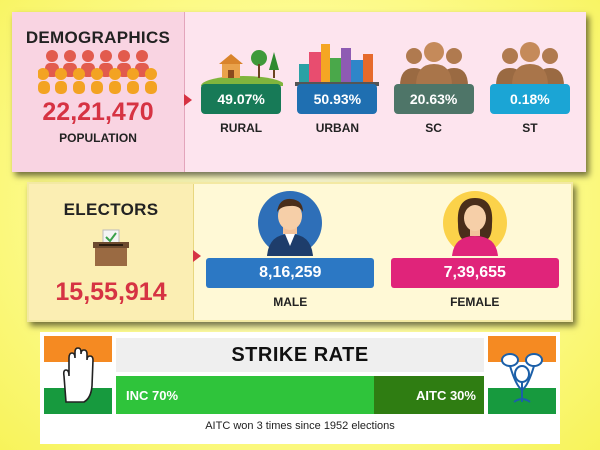 The height and width of the screenshot is (450, 600). I want to click on electors-female: 7,39,655 FEMALE, so click(474, 255).